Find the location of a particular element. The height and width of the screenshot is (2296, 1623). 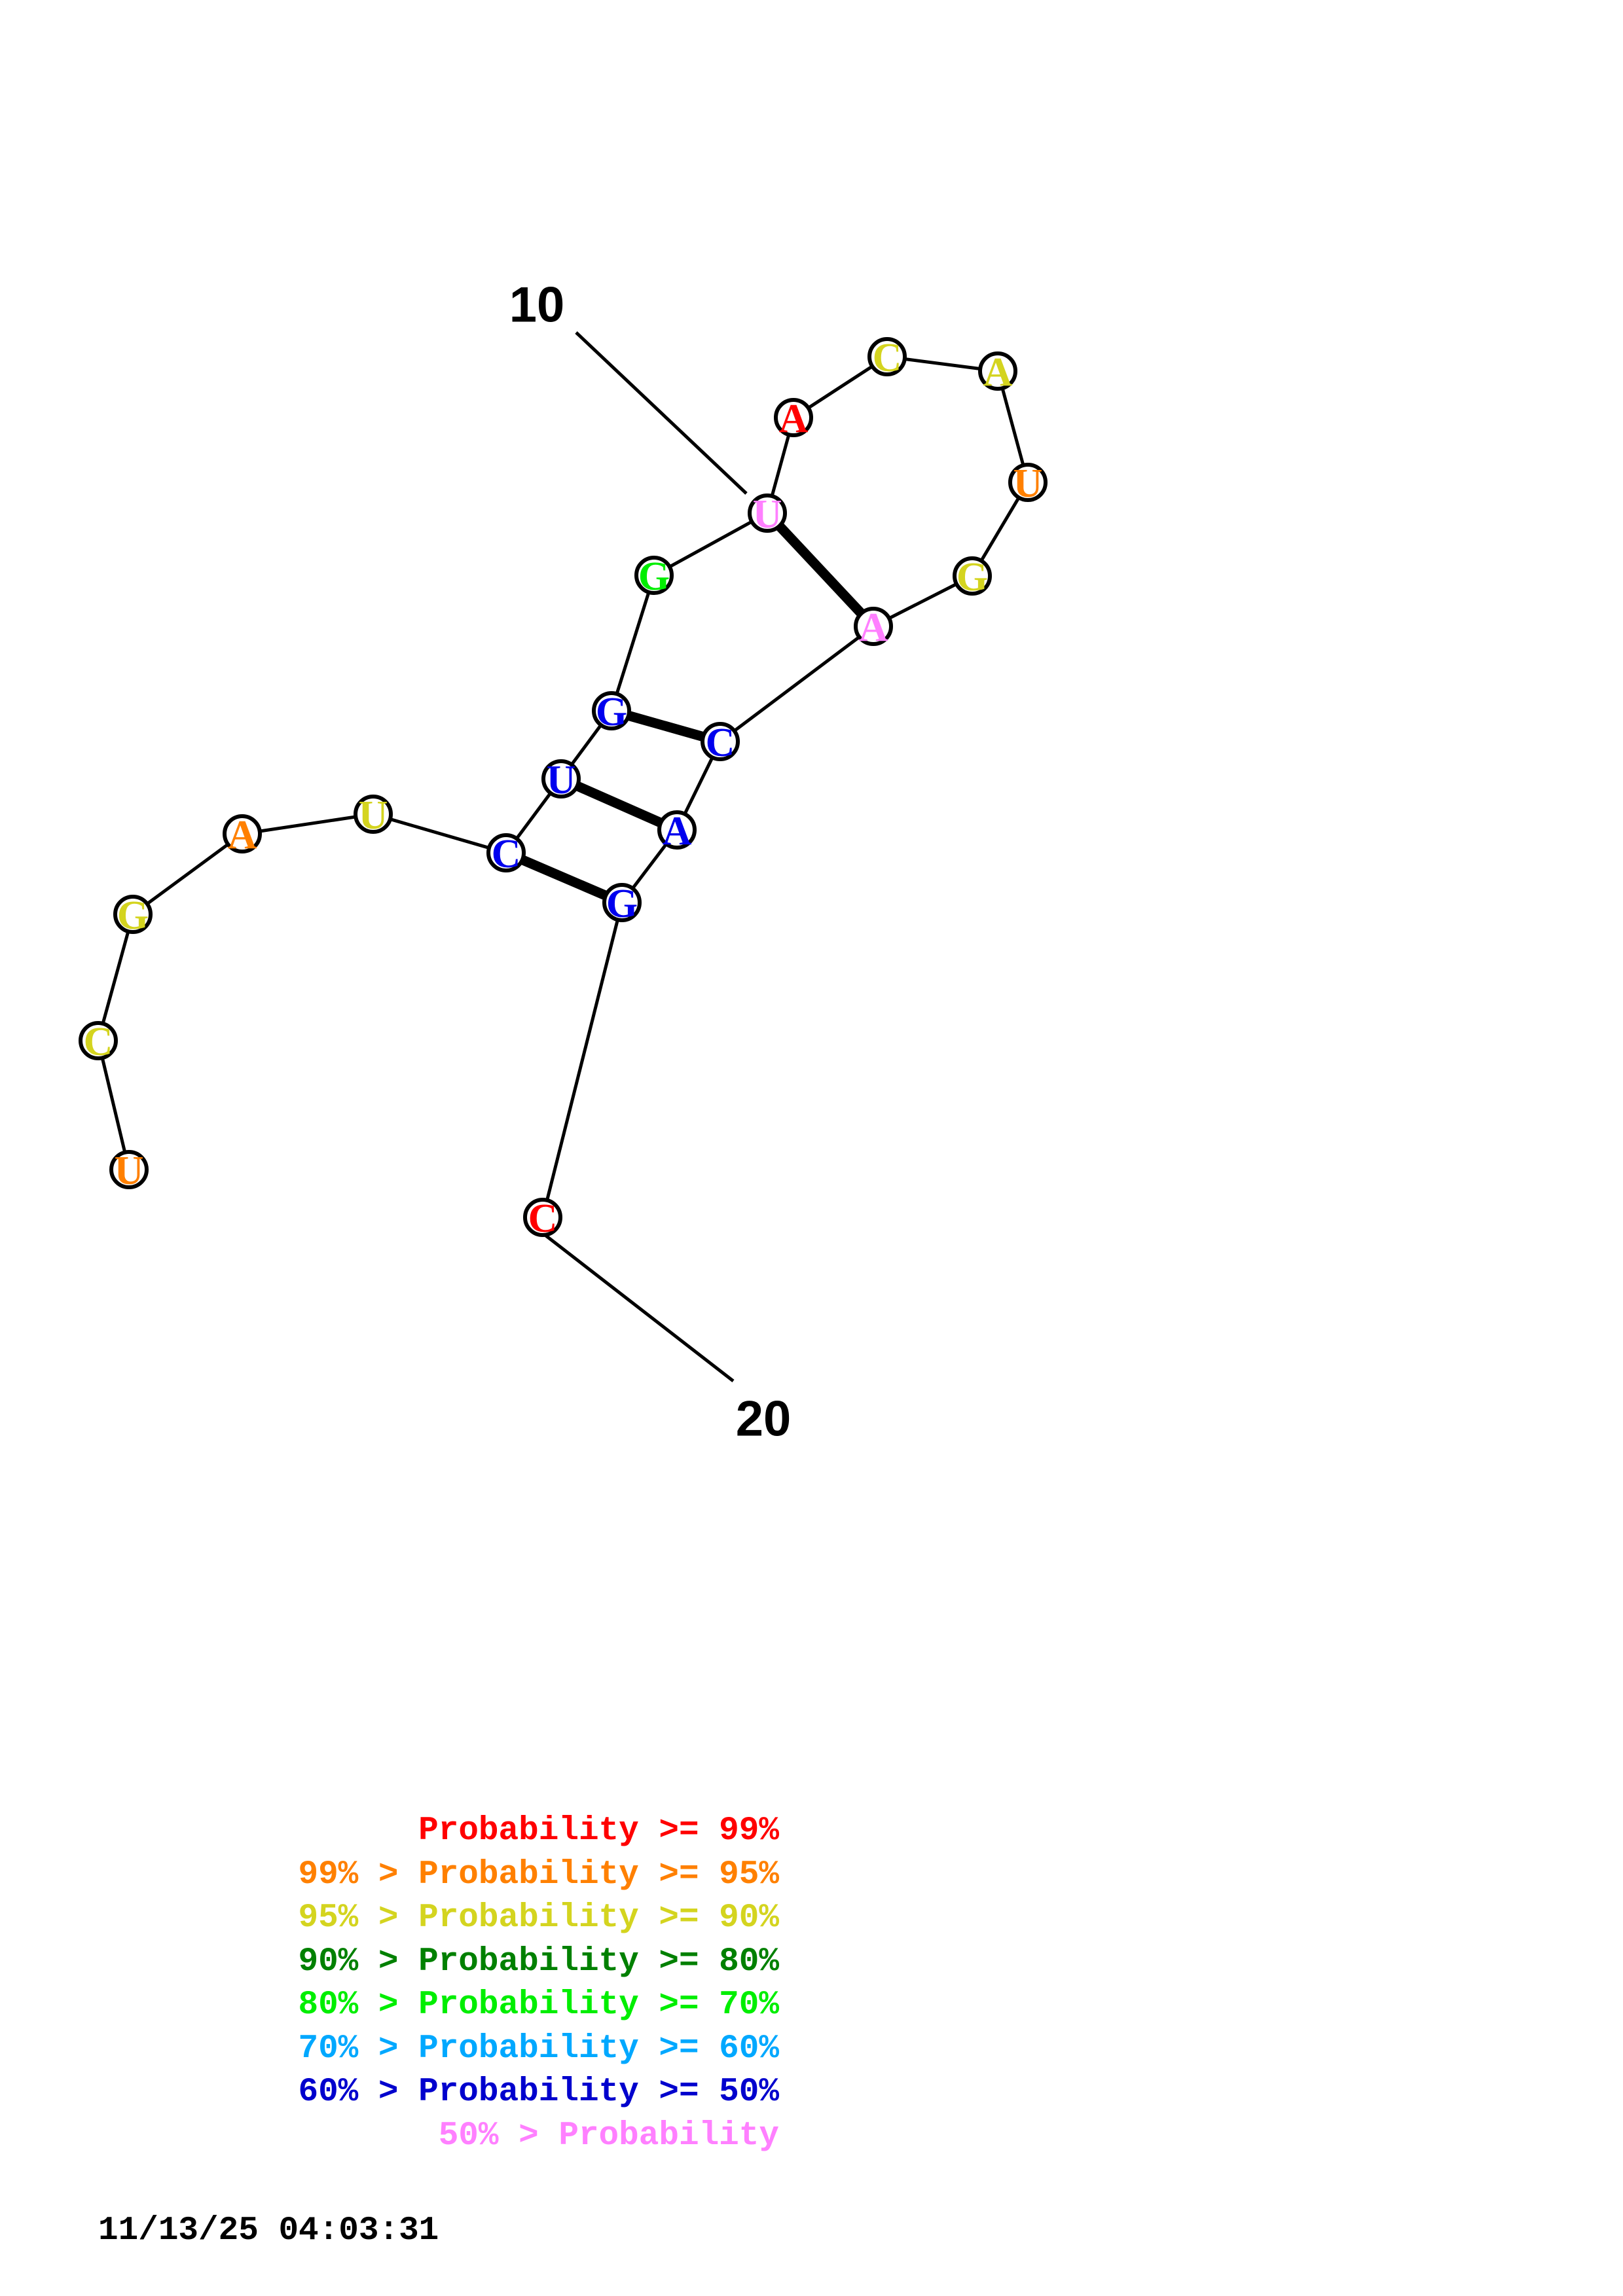

nucleotide-n19: G is located at coordinates (622, 904).